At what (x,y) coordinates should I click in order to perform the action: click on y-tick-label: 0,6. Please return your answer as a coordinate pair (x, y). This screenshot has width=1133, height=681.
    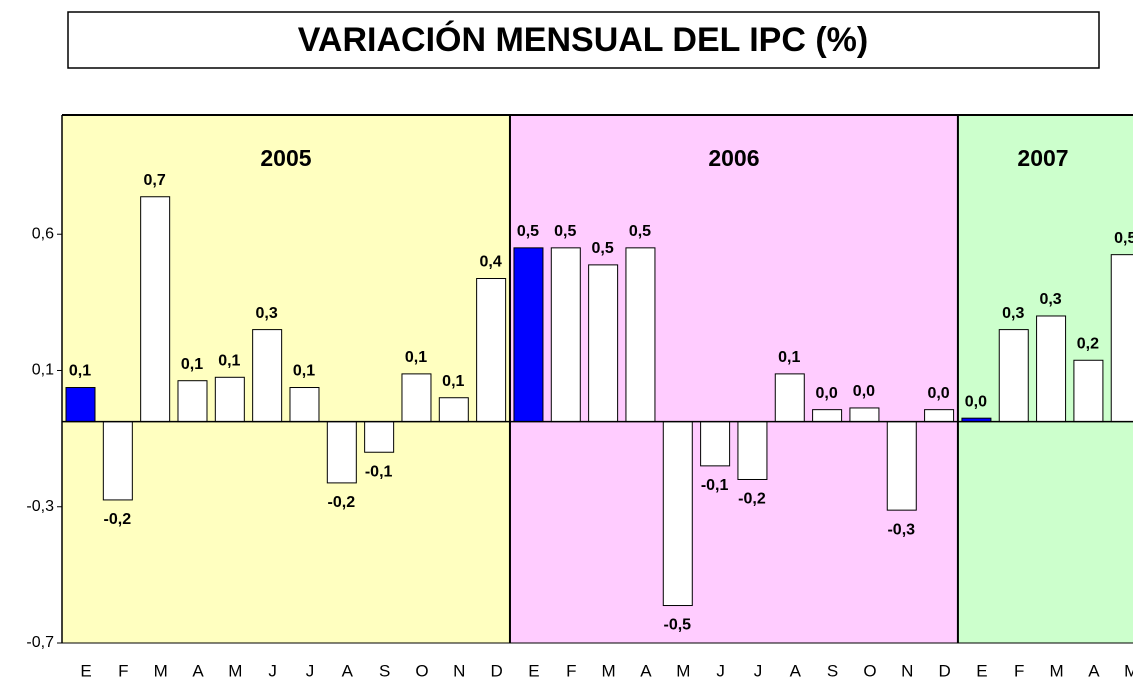
    Looking at the image, I should click on (43, 233).